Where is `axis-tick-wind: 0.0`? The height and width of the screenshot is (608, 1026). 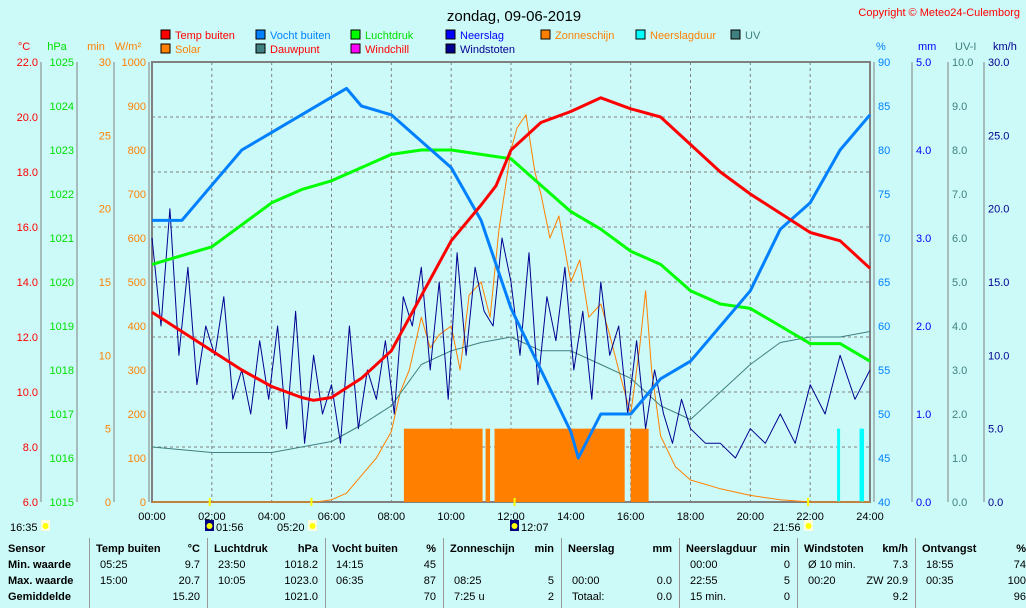 axis-tick-wind: 0.0 is located at coordinates (995, 503).